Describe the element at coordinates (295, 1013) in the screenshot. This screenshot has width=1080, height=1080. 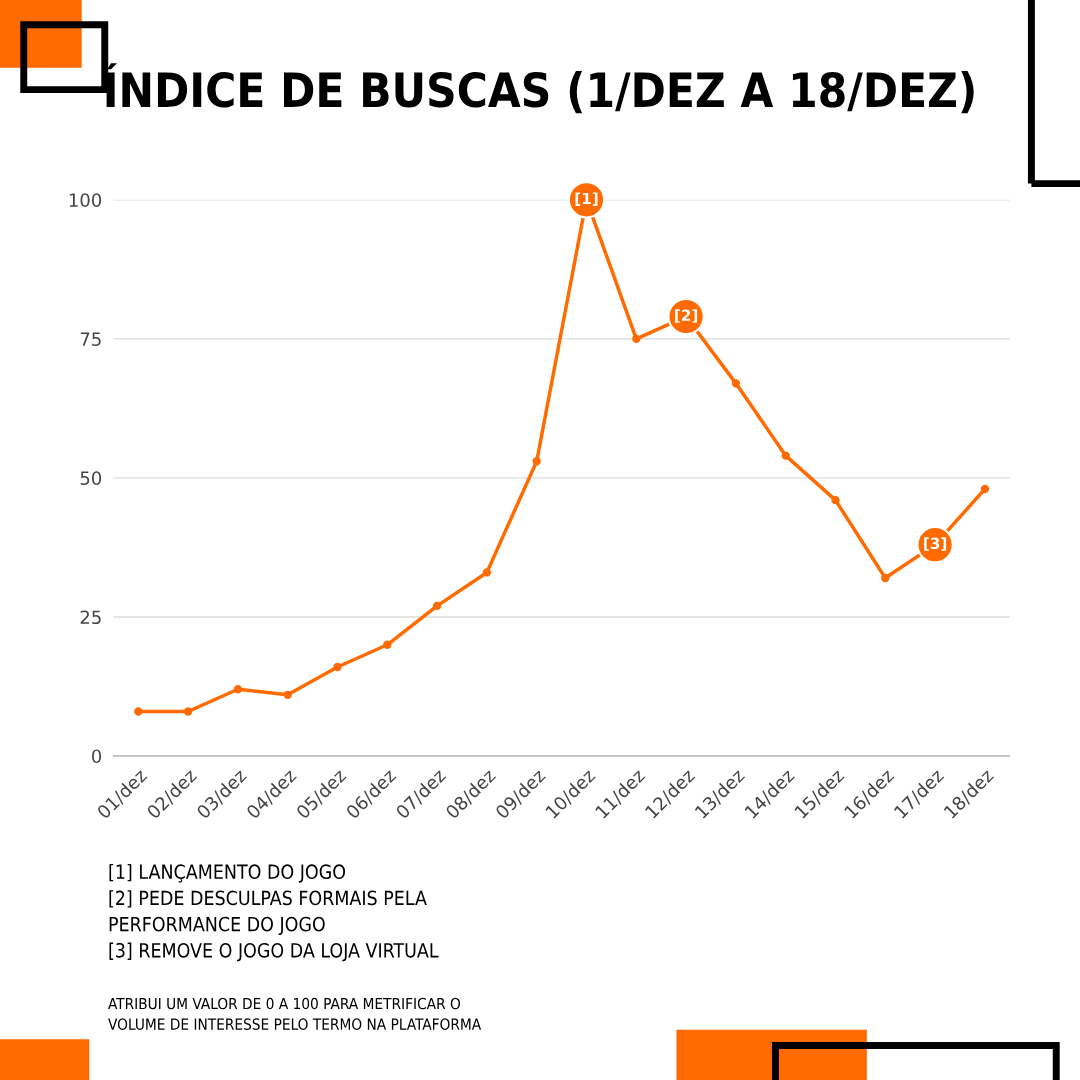
I see `text: ATRIBUI UM VALOR DE 0 A 100 PARA METRIFICAR O VOLUME DE INTERESSE PELO TERMO NA PLATAFORMA` at that location.